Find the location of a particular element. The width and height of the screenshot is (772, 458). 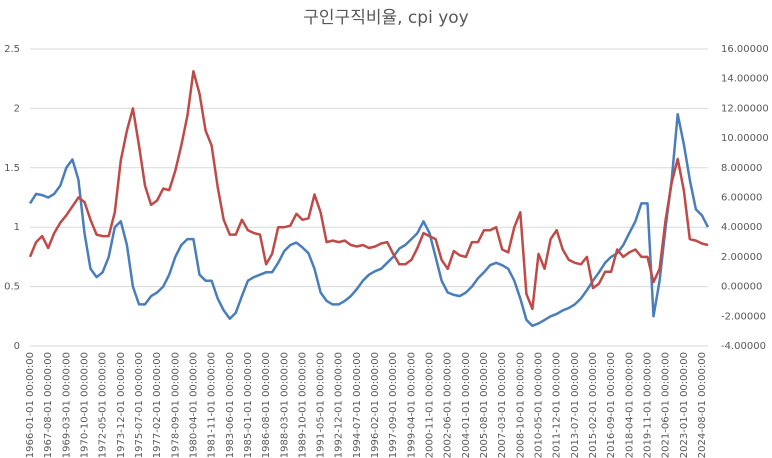

x-tick-label: 2023-01-01 00:00:00 is located at coordinates (684, 405).